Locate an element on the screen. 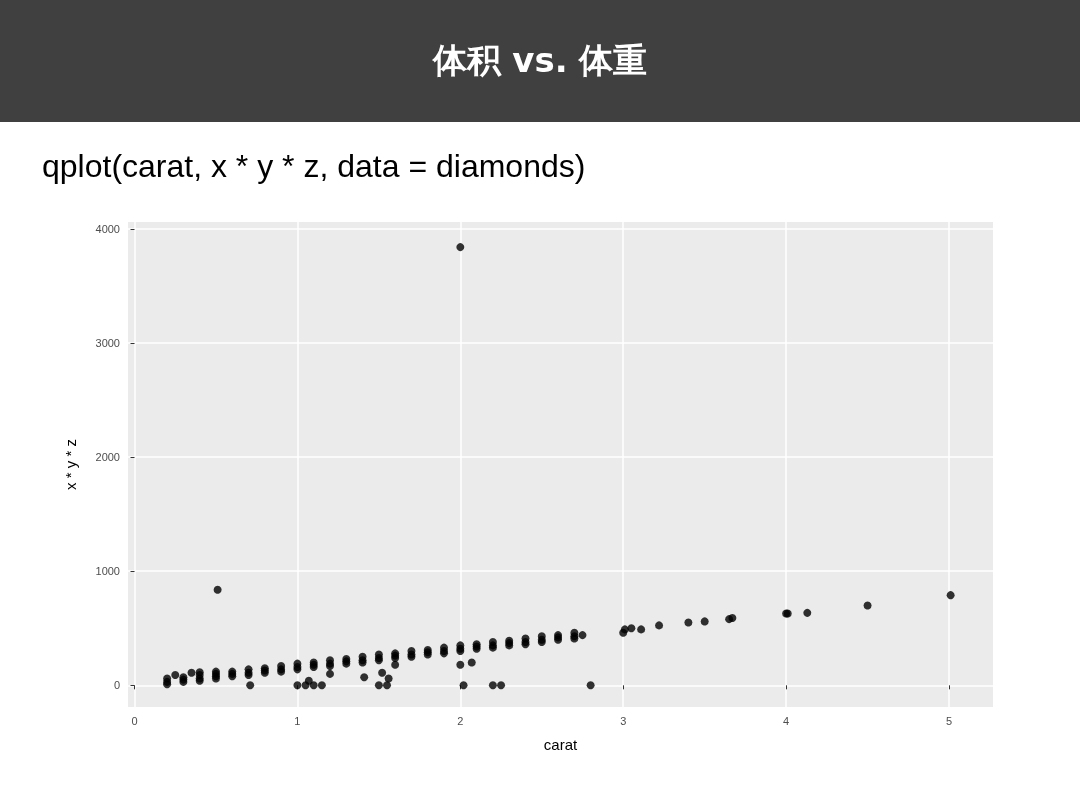 Image resolution: width=1080 pixels, height=809 pixels. y-tick-label: 0 is located at coordinates (116, 685).